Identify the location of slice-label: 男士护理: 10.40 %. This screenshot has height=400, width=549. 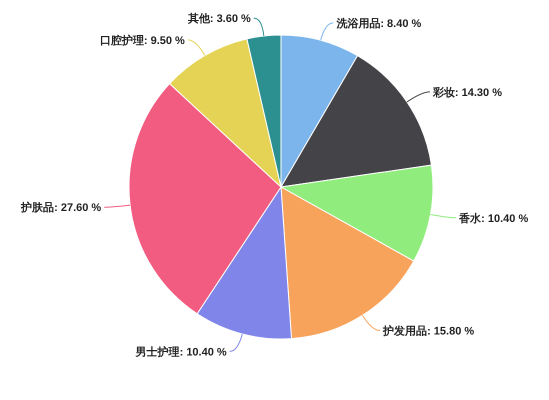
(180, 351).